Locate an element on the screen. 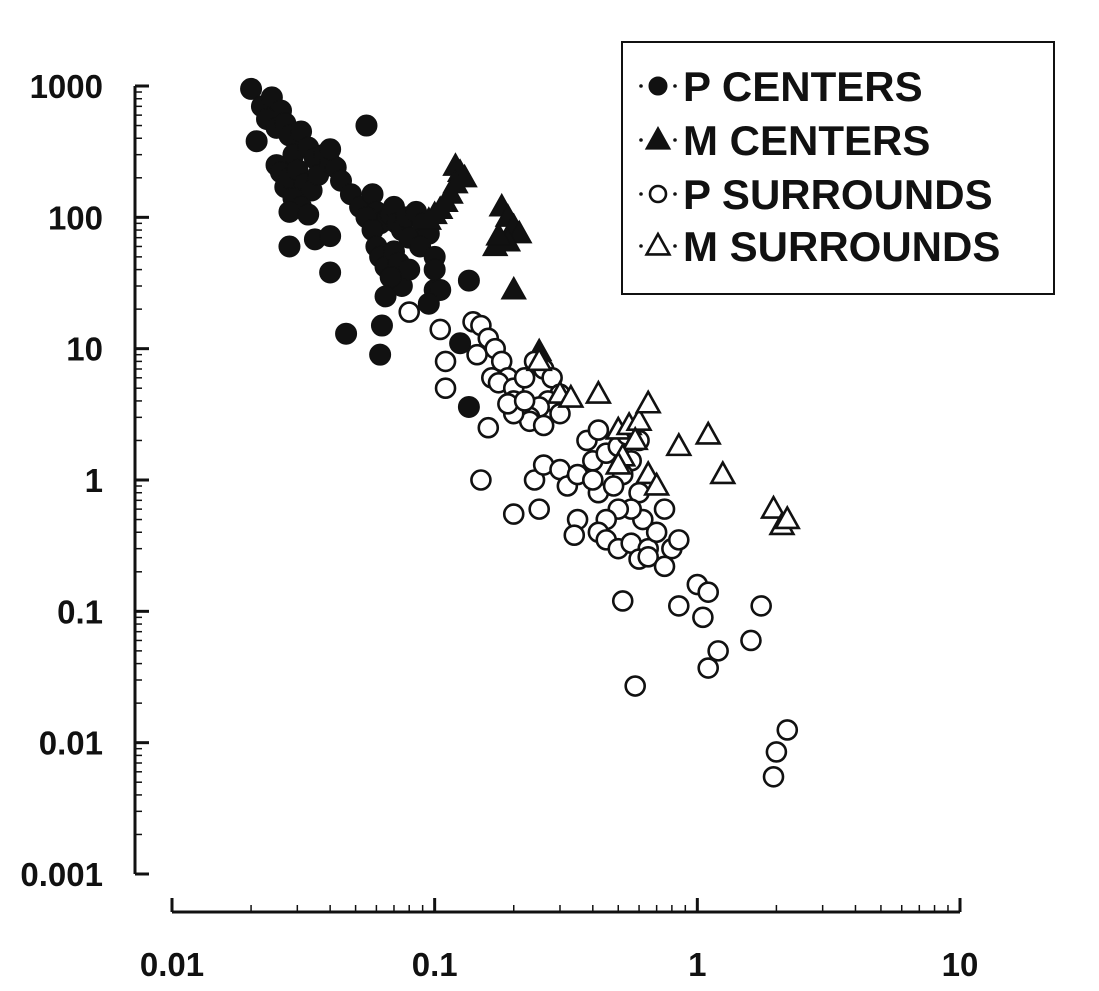 This screenshot has height=991, width=1099. legend-label: M CENTERS is located at coordinates (806, 140).